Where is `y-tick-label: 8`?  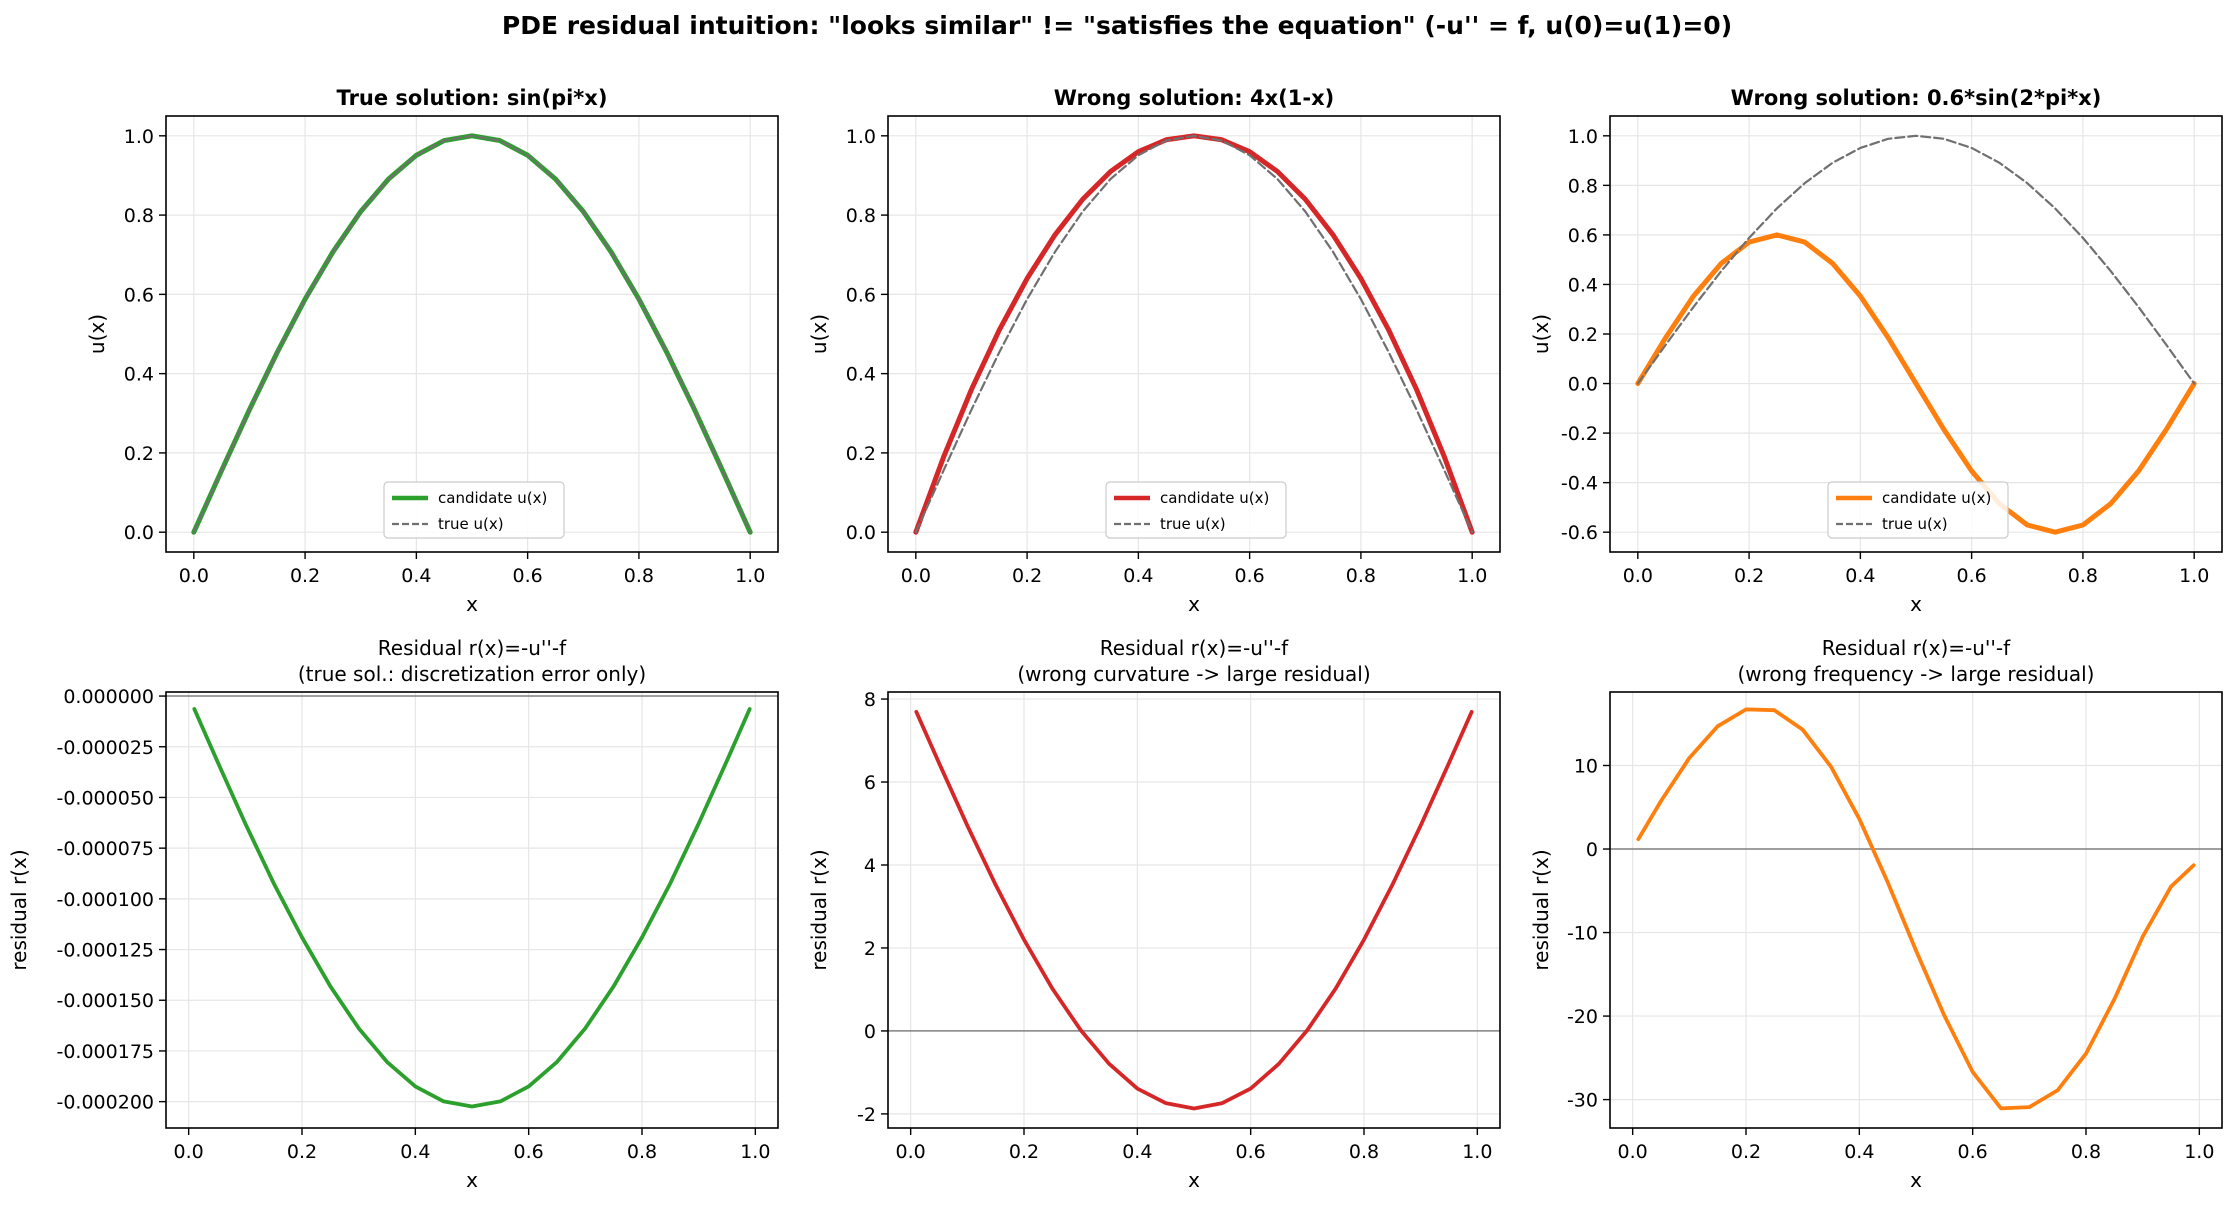
y-tick-label: 8 is located at coordinates (870, 700).